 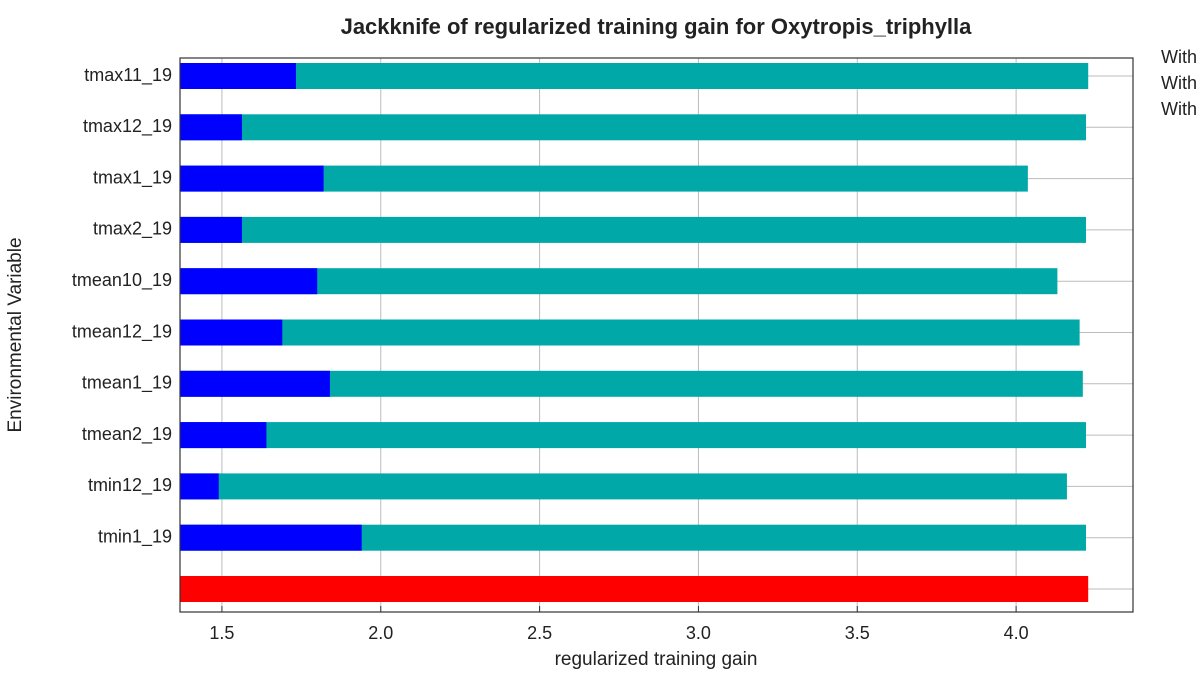 What do you see at coordinates (132, 229) in the screenshot?
I see `y-tick-label: tmax2_19` at bounding box center [132, 229].